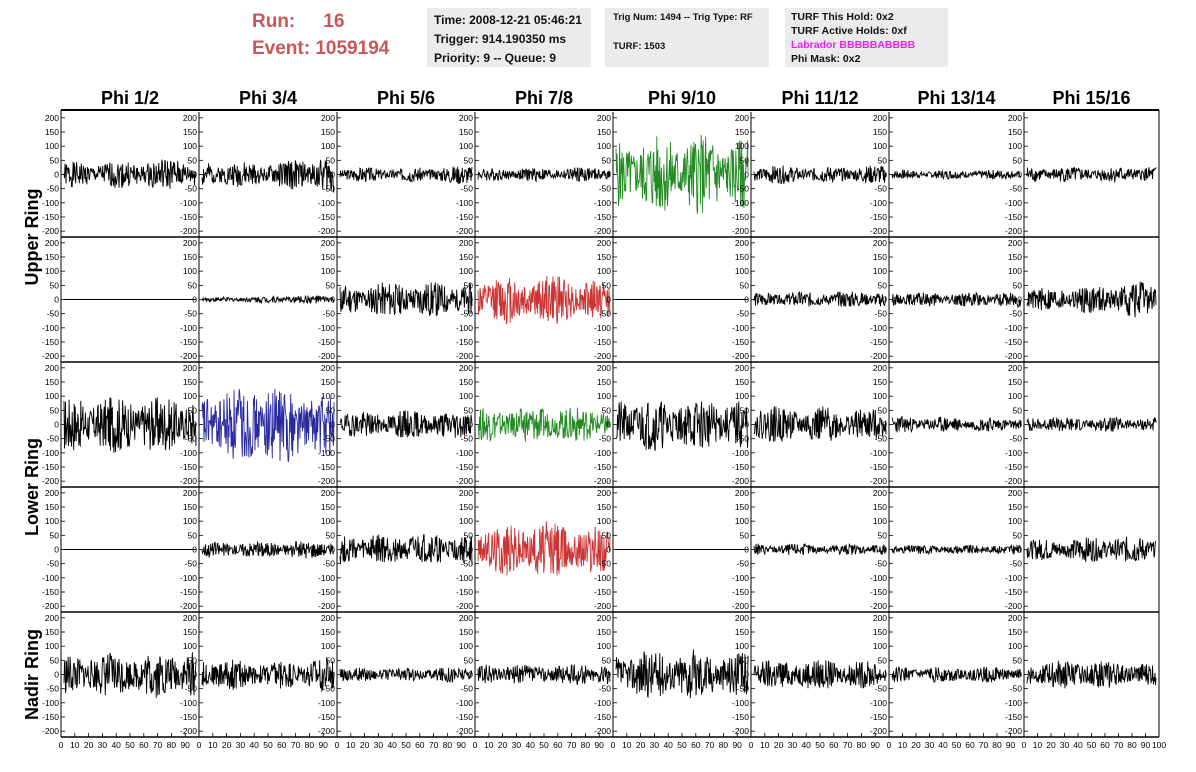 The width and height of the screenshot is (1196, 772). Describe the element at coordinates (32, 455) in the screenshot. I see `row-labels: Upper Ring Lower Ring Nadir Ring` at that location.